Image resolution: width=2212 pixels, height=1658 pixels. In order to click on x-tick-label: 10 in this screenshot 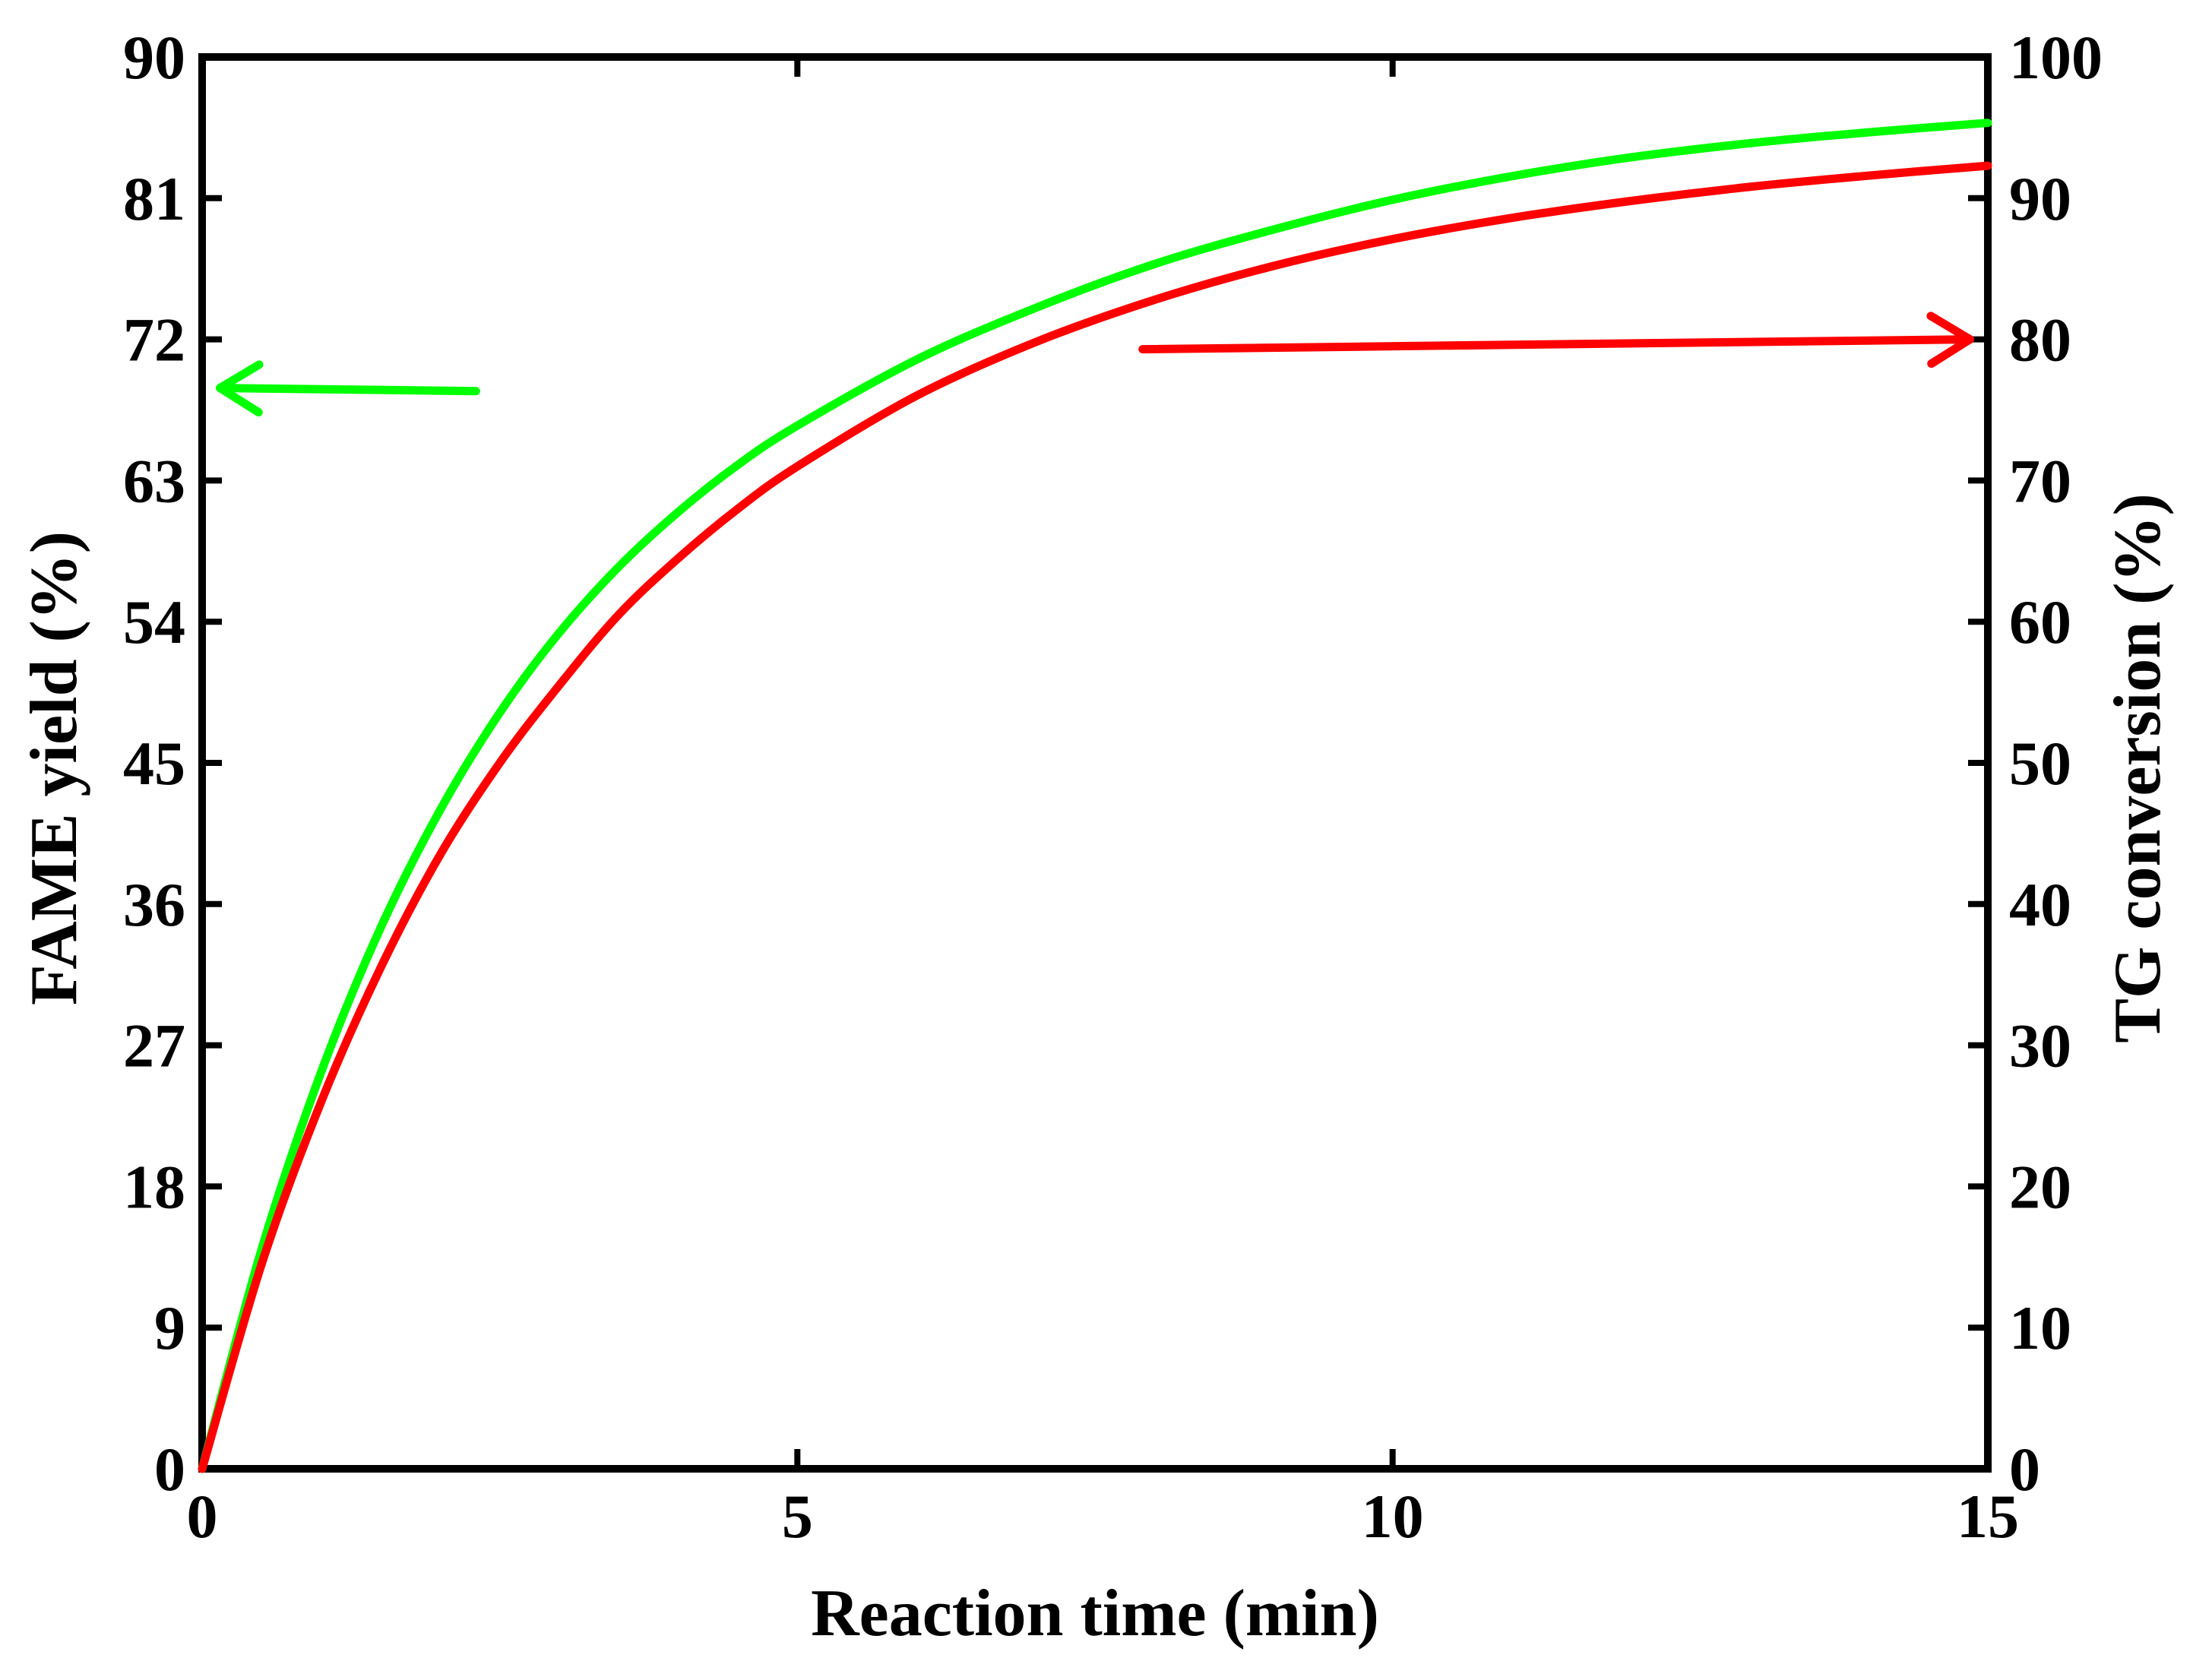, I will do `click(1393, 1516)`.